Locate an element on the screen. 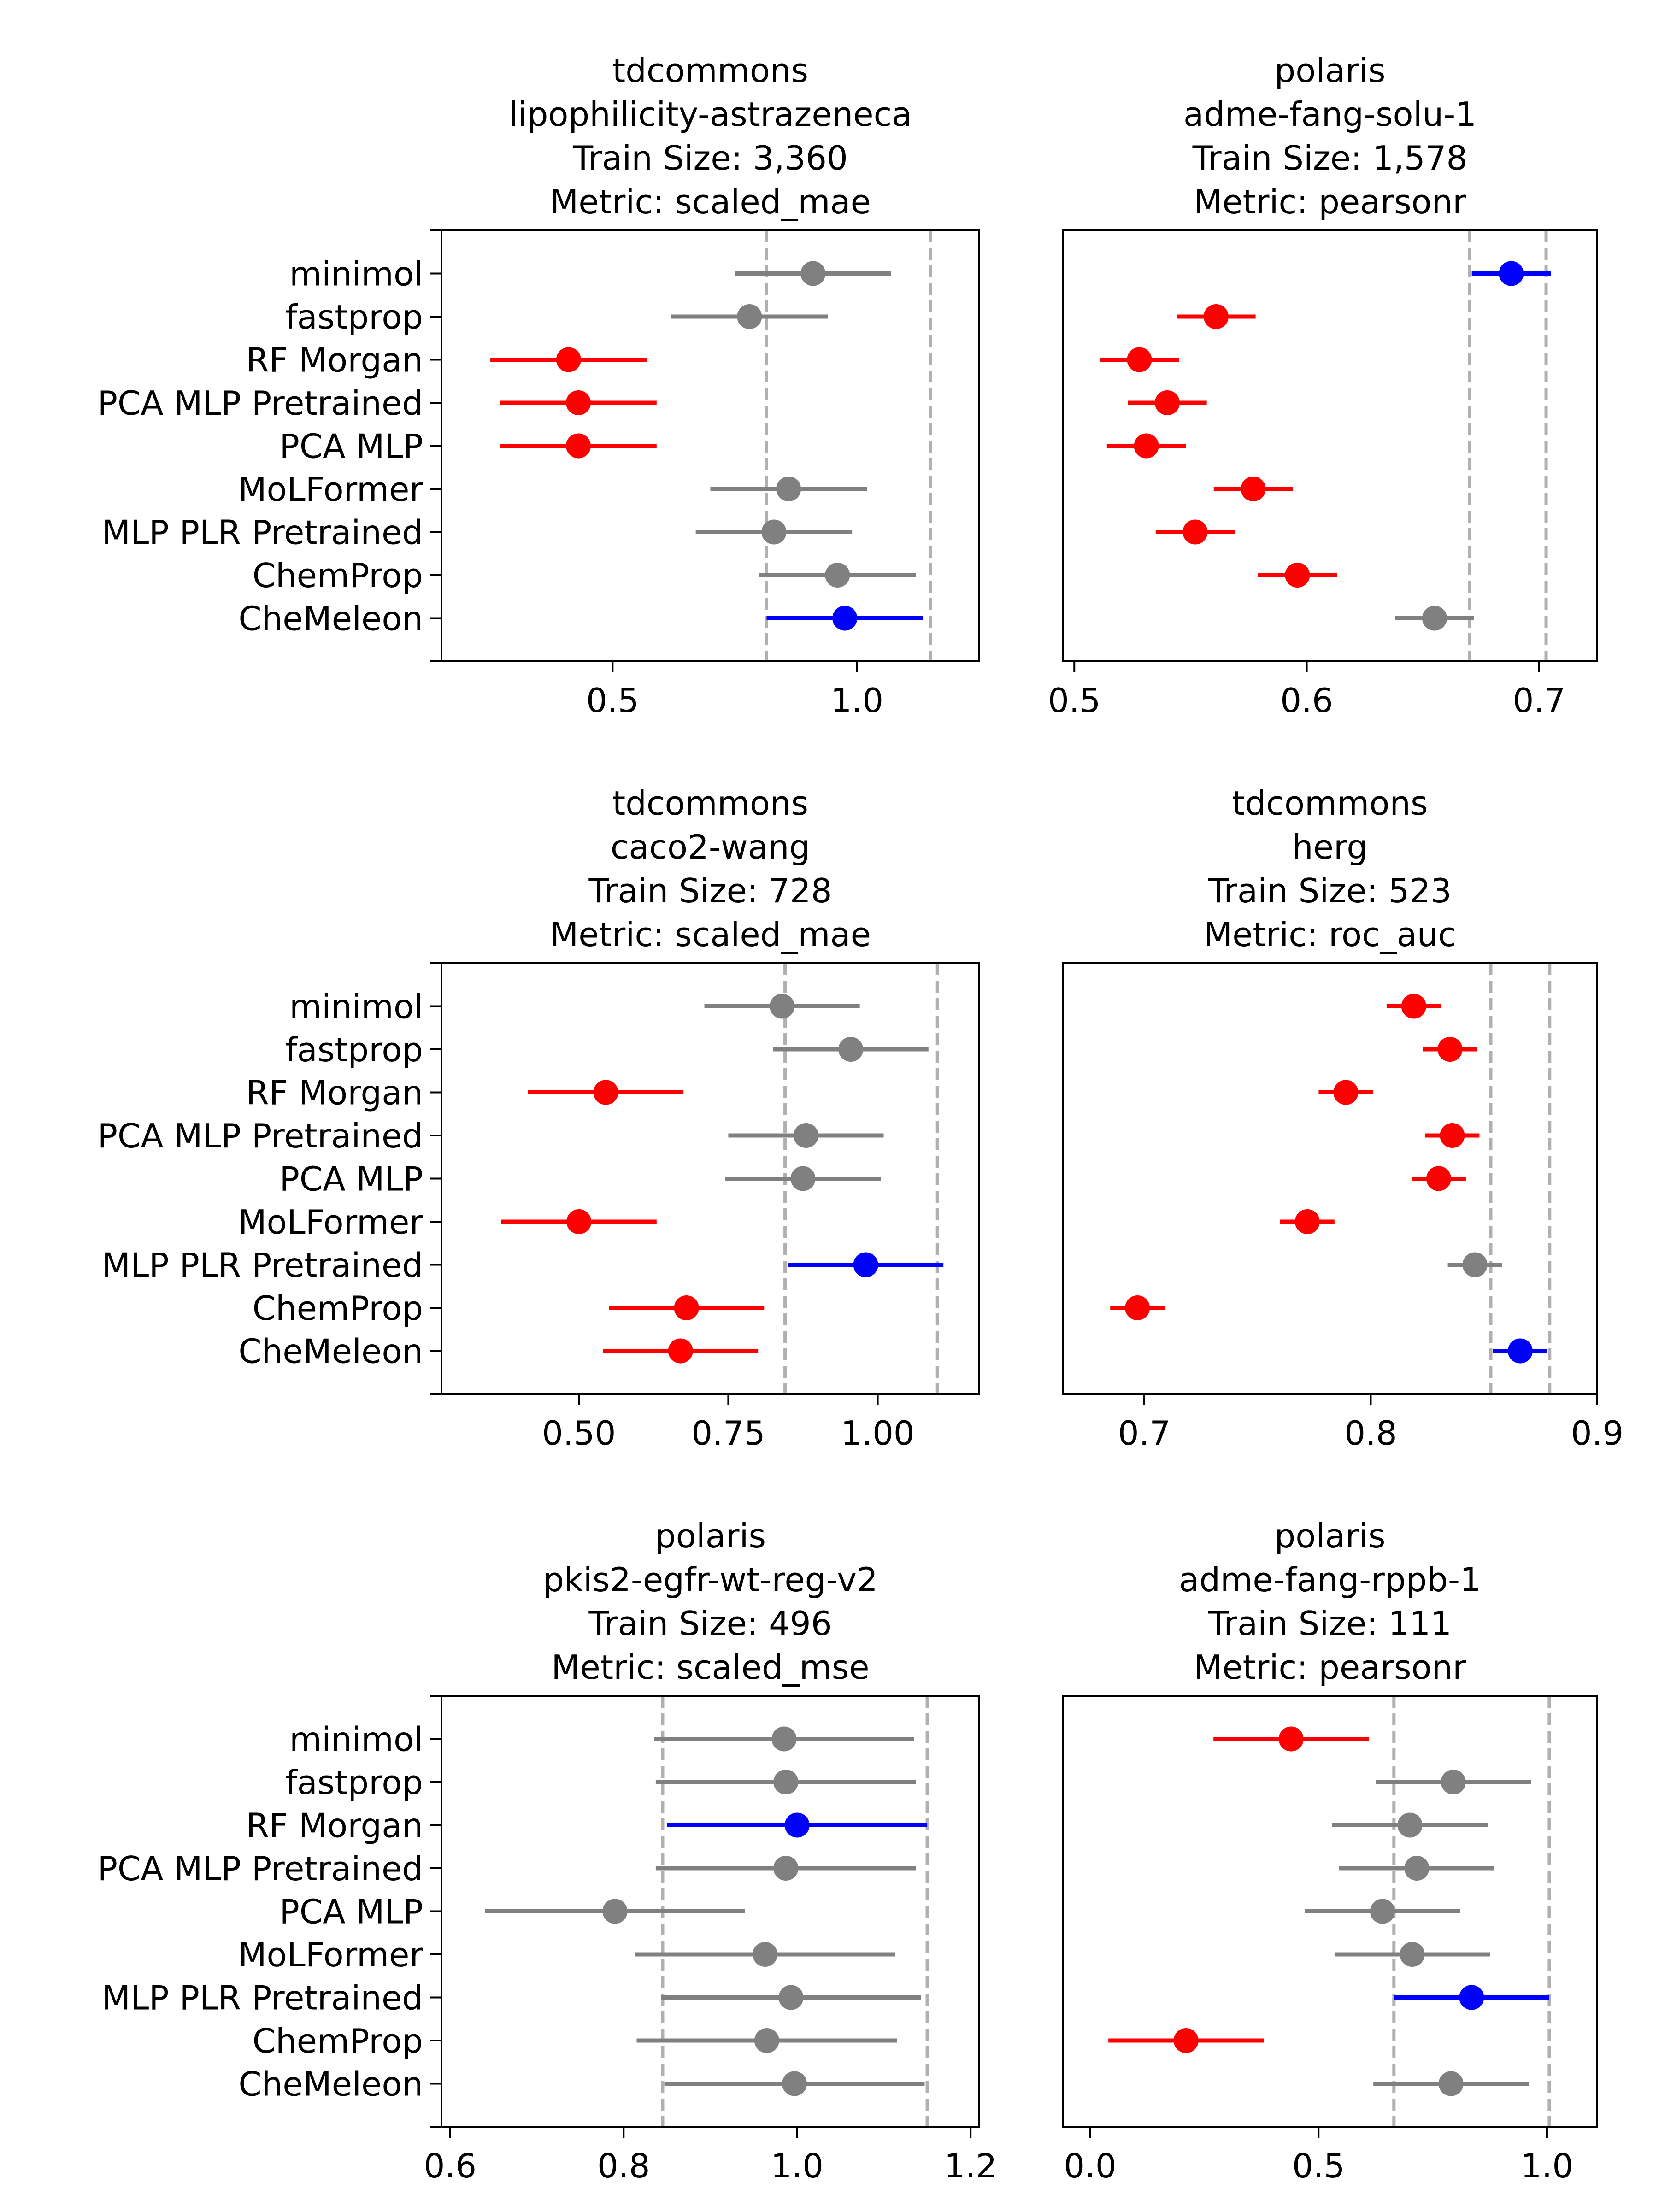 The width and height of the screenshot is (1659, 2212). chart-title-line: herg is located at coordinates (1330, 847).